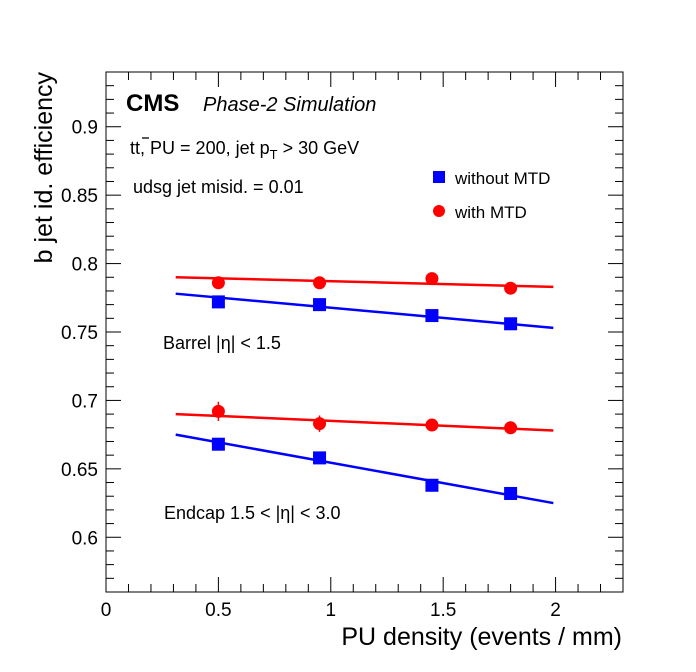 Image resolution: width=696 pixels, height=672 pixels. Describe the element at coordinates (364, 386) in the screenshot. I see `data-points` at that location.